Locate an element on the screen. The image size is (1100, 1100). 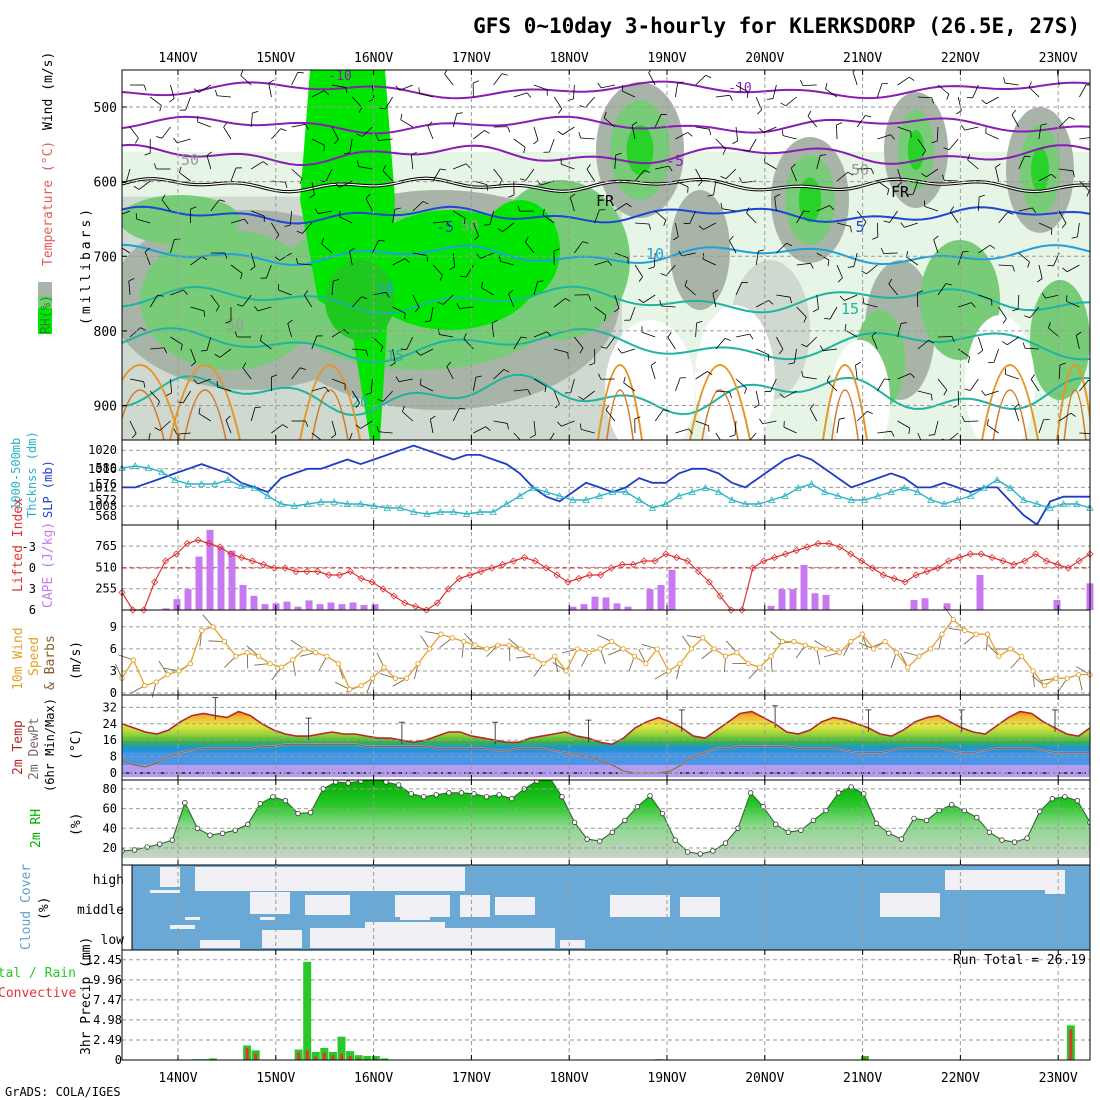
slp-tick-label: 1020 is located at coordinates (102, 450).